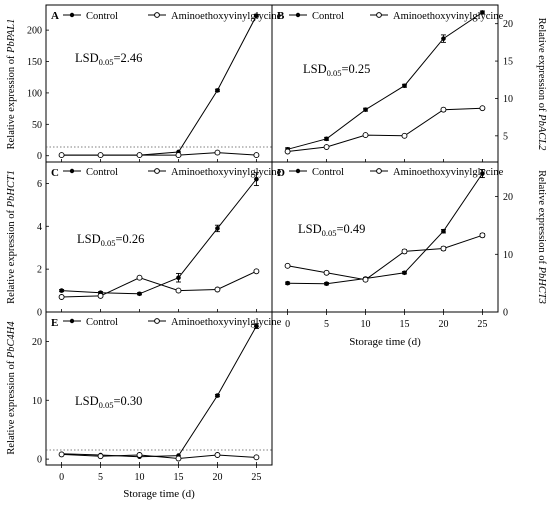 The width and height of the screenshot is (550, 505). What do you see at coordinates (102, 16) in the screenshot?
I see `legend-control-label: Control` at bounding box center [102, 16].